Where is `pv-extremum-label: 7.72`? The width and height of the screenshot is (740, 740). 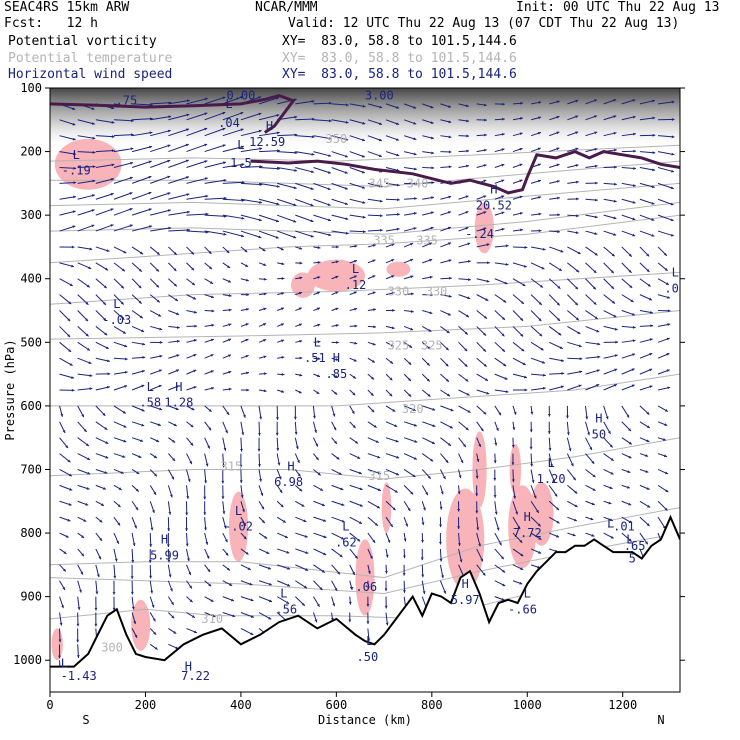 pv-extremum-label: 7.72 is located at coordinates (527, 533).